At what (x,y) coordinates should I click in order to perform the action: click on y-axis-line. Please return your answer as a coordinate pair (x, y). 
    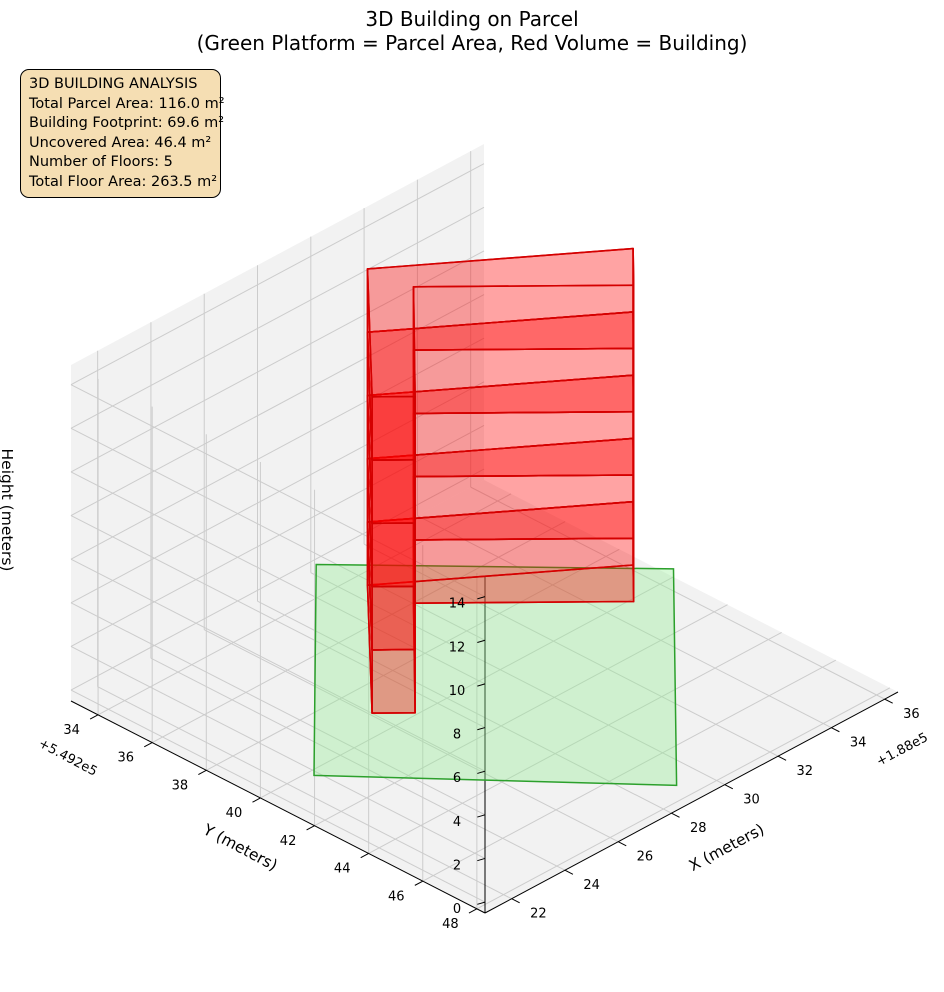
    Looking at the image, I should click on (278, 807).